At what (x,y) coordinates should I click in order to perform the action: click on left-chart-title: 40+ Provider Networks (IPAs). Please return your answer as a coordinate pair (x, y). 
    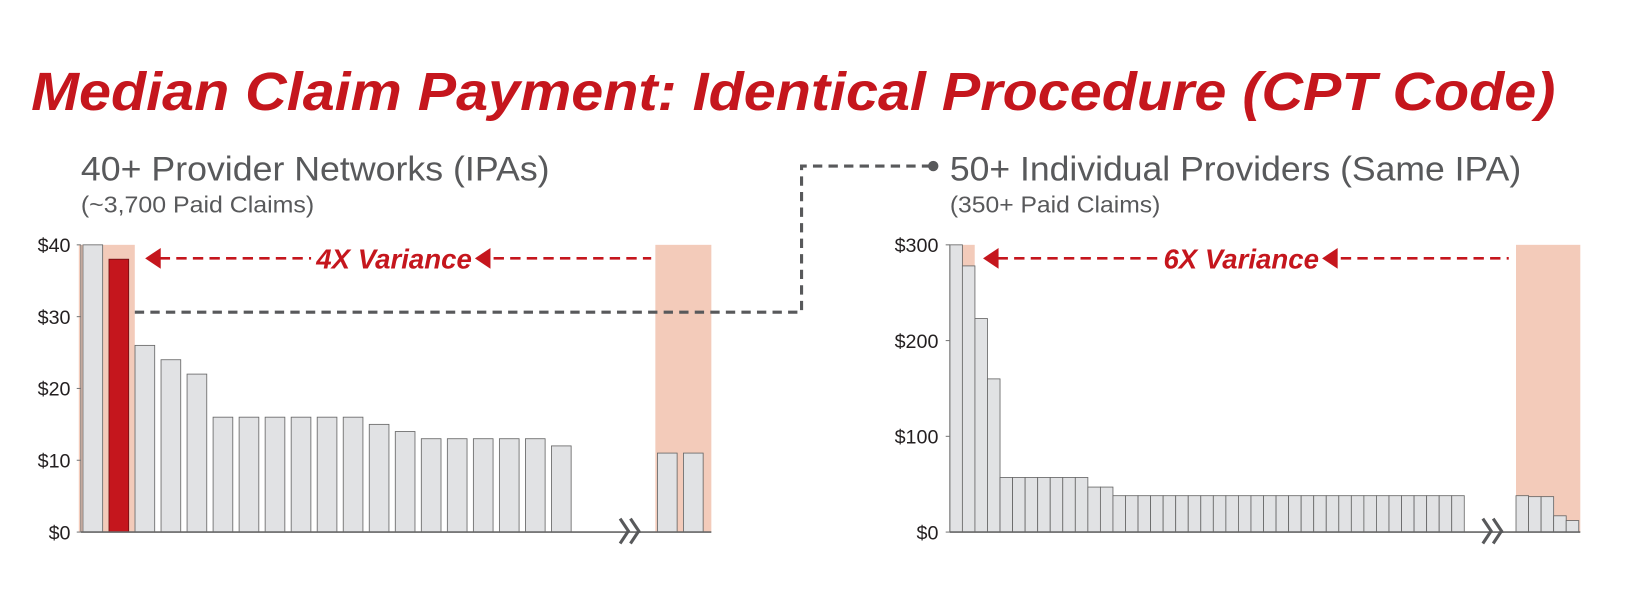
    Looking at the image, I should click on (315, 170).